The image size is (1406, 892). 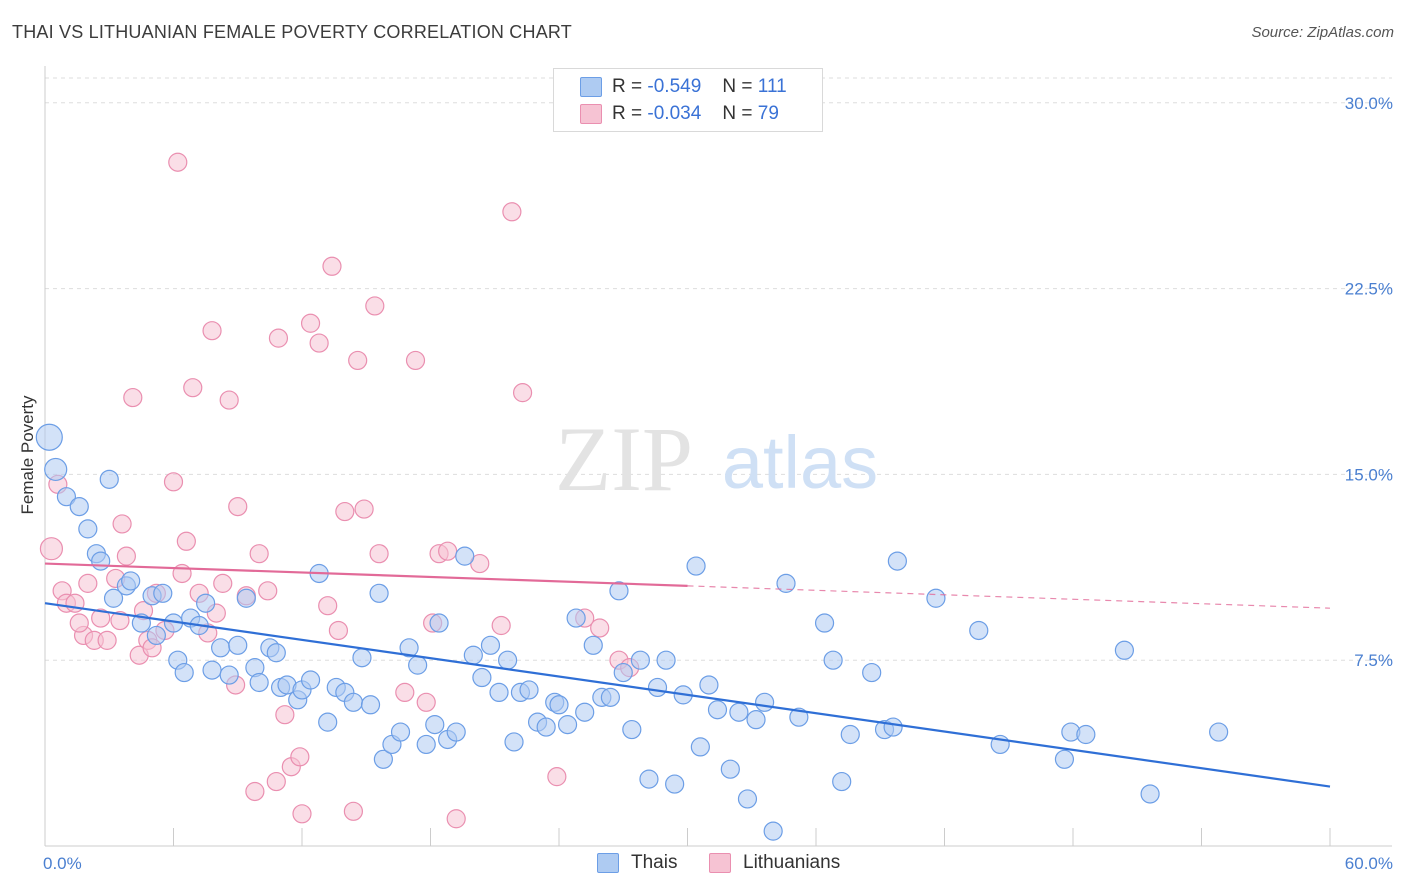 What do you see at coordinates (737, 113) in the screenshot?
I see `legend-n-label: N =` at bounding box center [737, 113].